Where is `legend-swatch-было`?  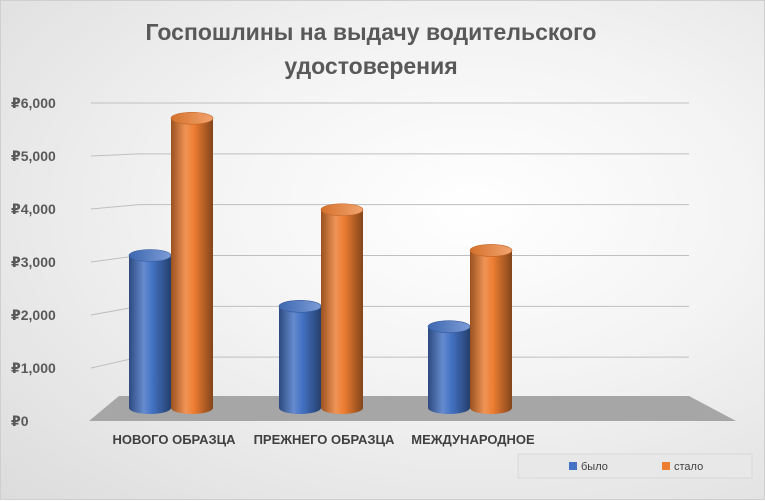 legend-swatch-было is located at coordinates (573, 466).